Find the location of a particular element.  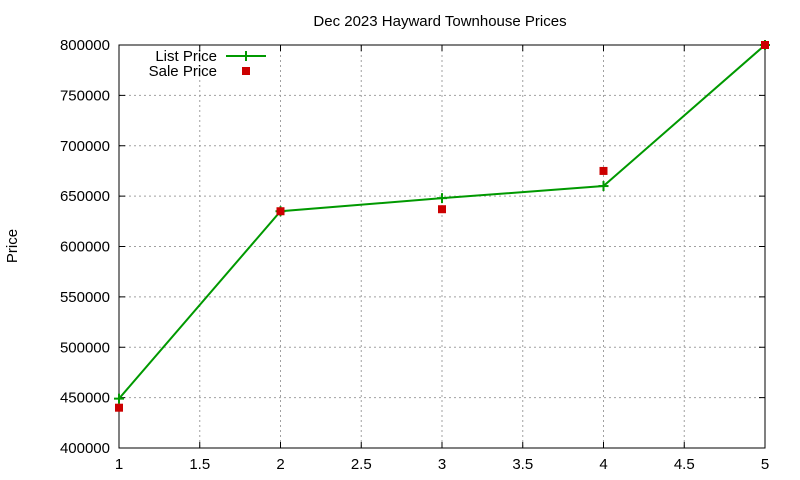

y-tick-label: 800000 is located at coordinates (85, 45).